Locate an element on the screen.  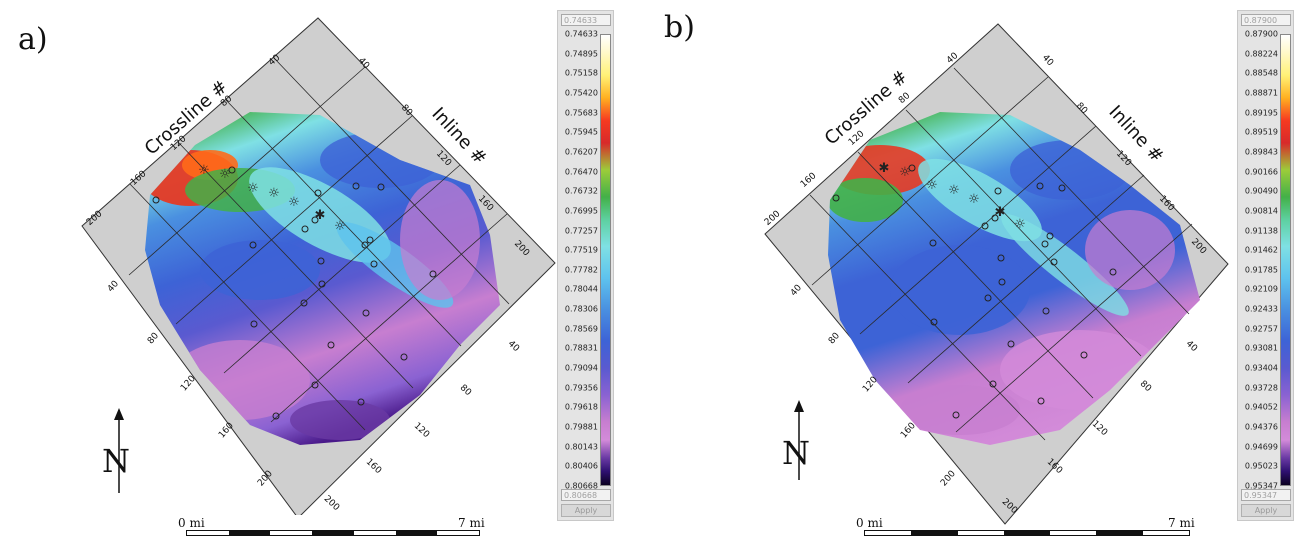
injector-markers: ✱ ☼ ☼ ☼ ☼ ✱ ☼ is located at coordinates (952, 196).